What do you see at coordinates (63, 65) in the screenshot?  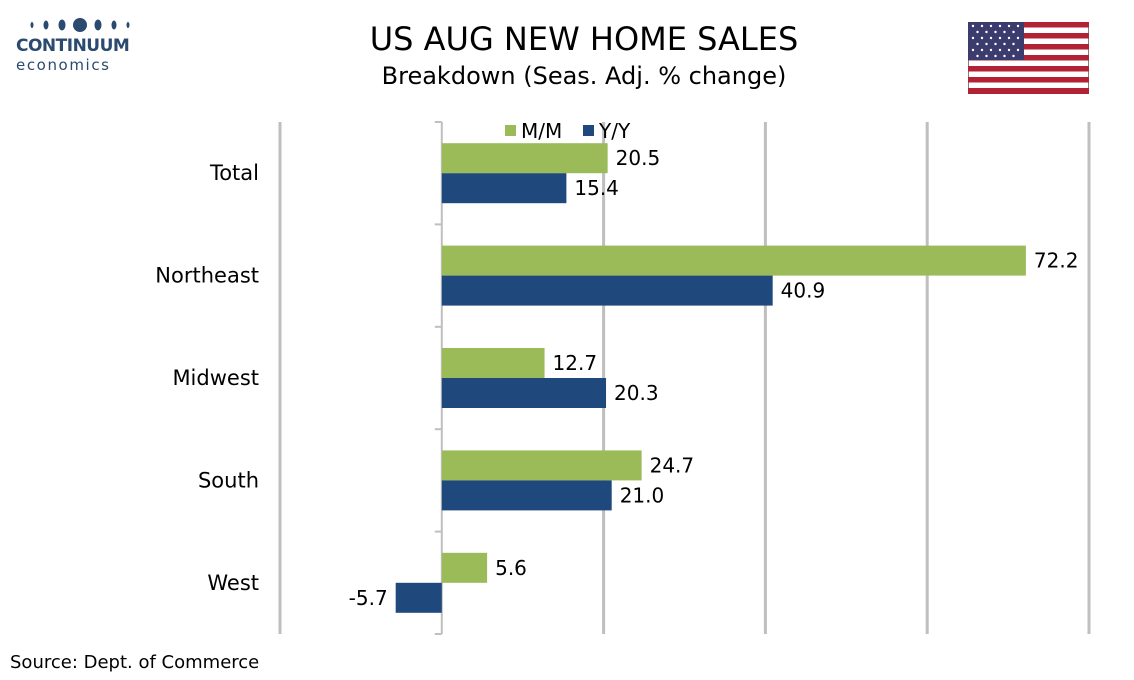 I see `logo-sub: economics` at bounding box center [63, 65].